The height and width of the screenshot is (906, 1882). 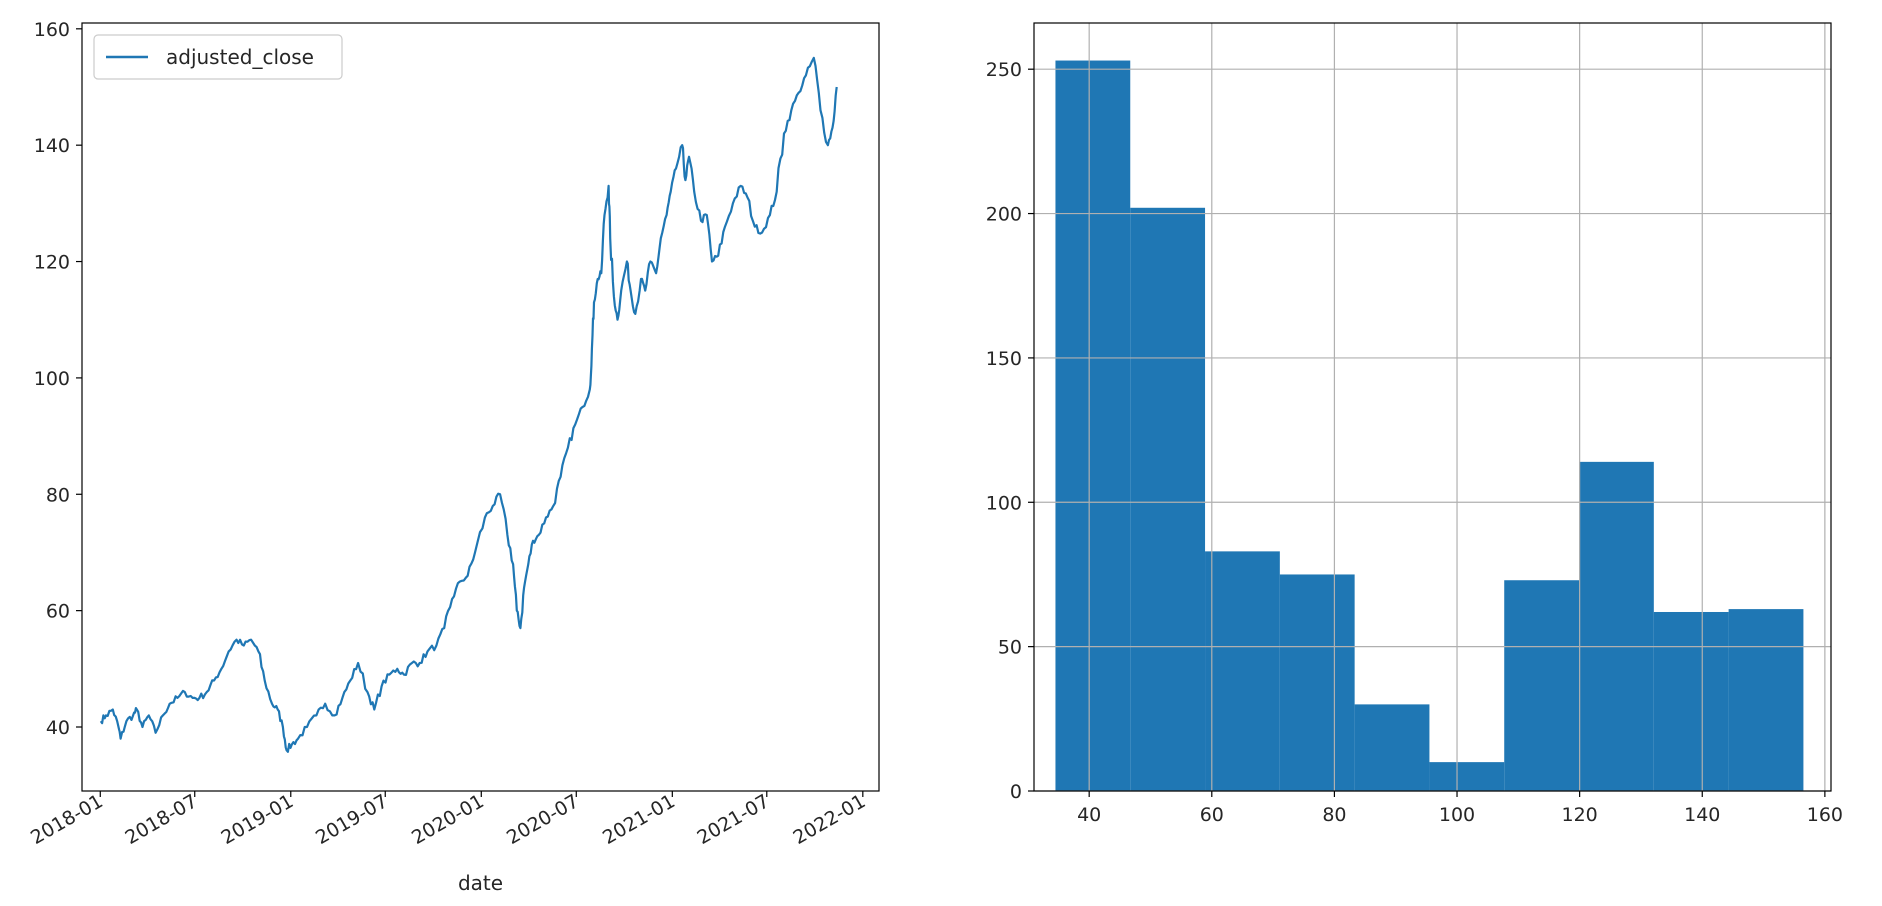 What do you see at coordinates (67, 819) in the screenshot?
I see `x-tick-label: 2018-01` at bounding box center [67, 819].